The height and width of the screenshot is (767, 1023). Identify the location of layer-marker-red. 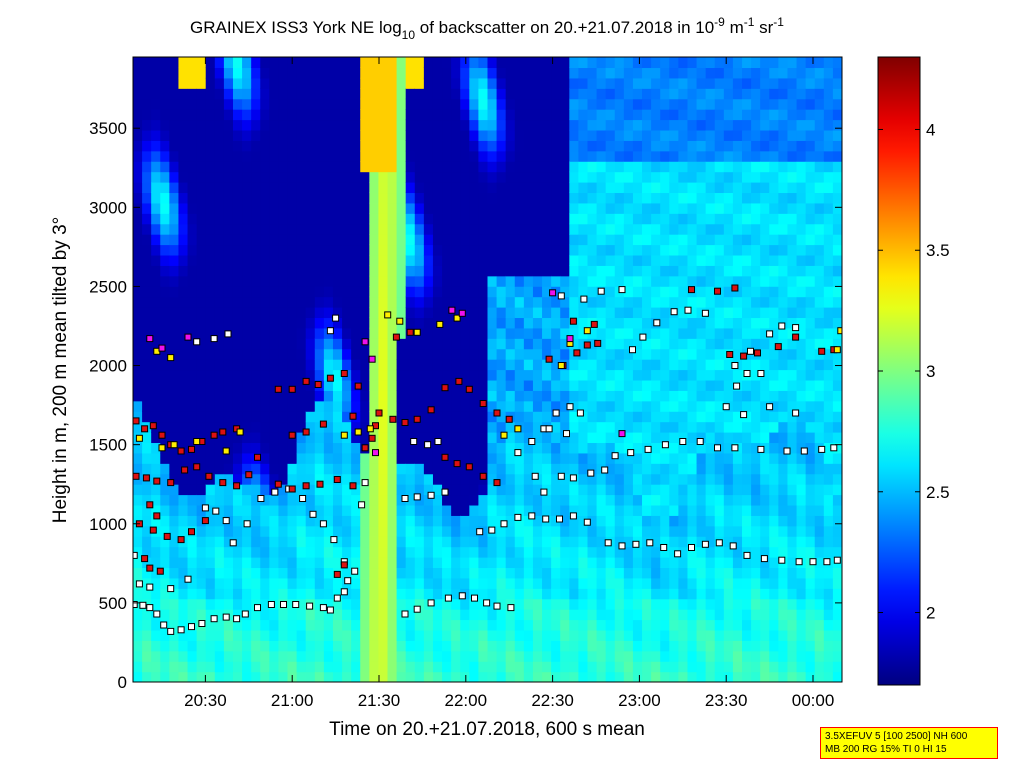
(577, 353).